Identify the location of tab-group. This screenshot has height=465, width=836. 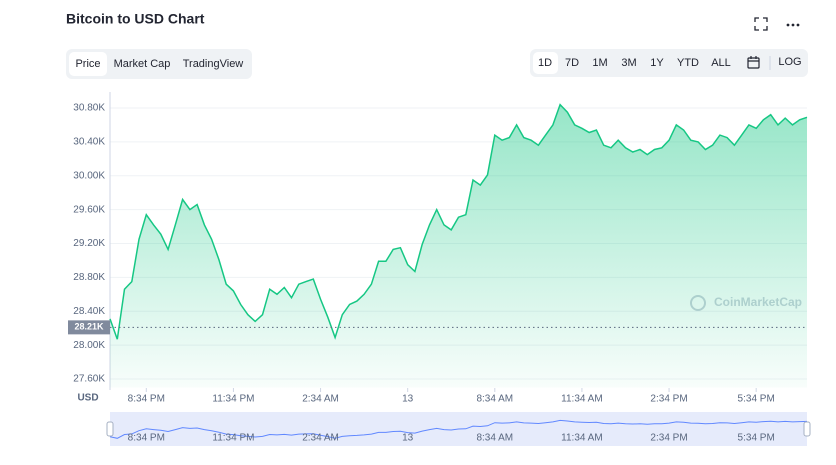
(159, 64).